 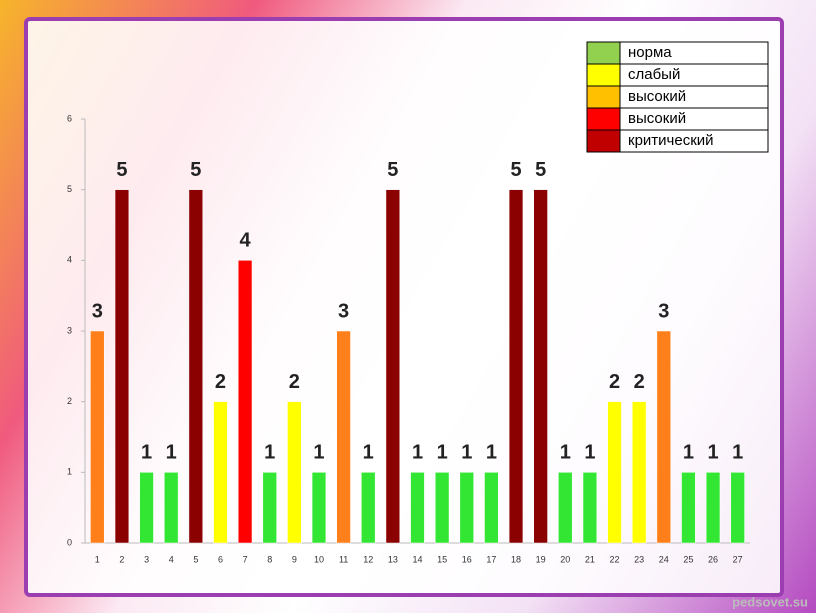 I want to click on y-tick-label: 4, so click(x=69, y=260).